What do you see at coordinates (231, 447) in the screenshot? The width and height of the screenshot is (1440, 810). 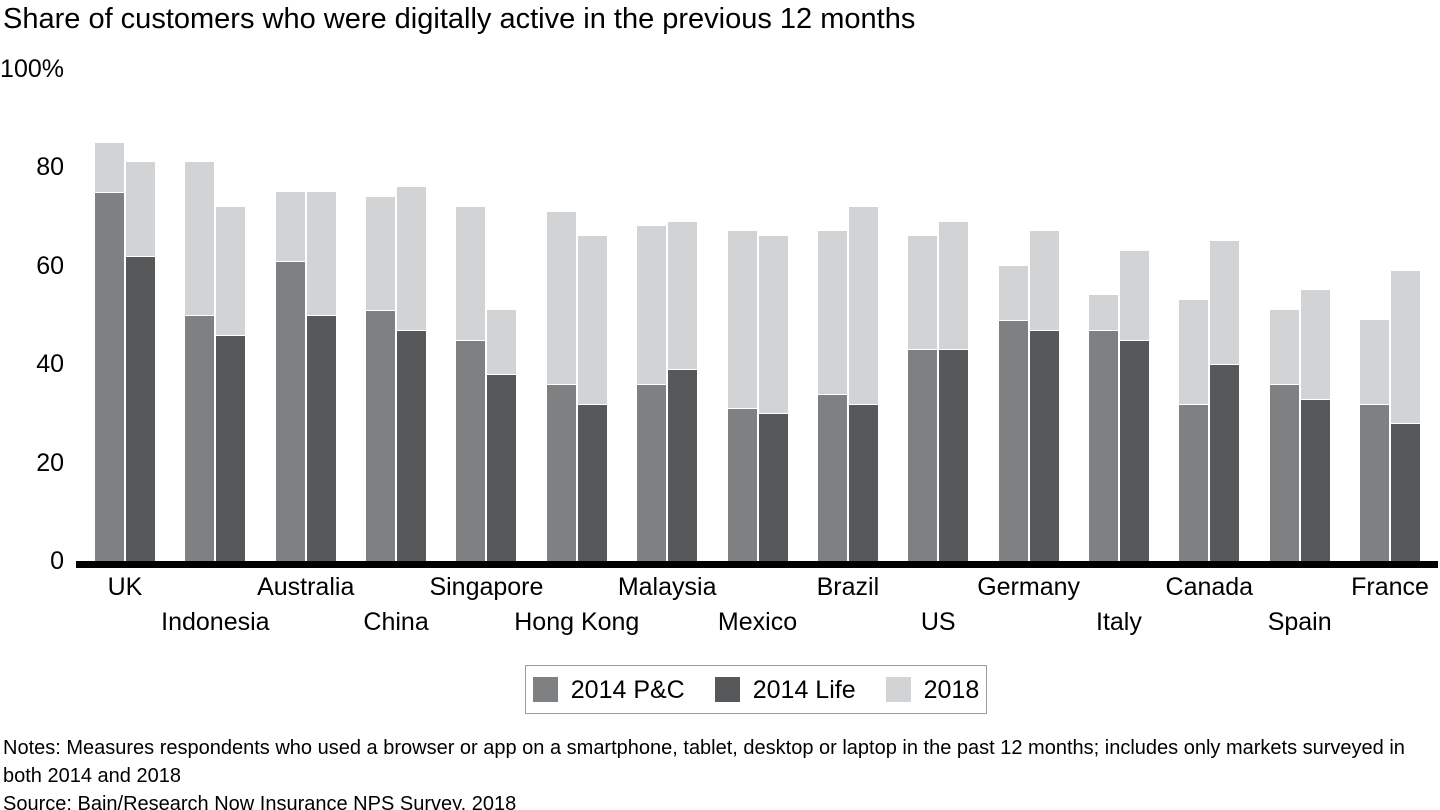 I see `bar-indonesia-life-2014-segment` at bounding box center [231, 447].